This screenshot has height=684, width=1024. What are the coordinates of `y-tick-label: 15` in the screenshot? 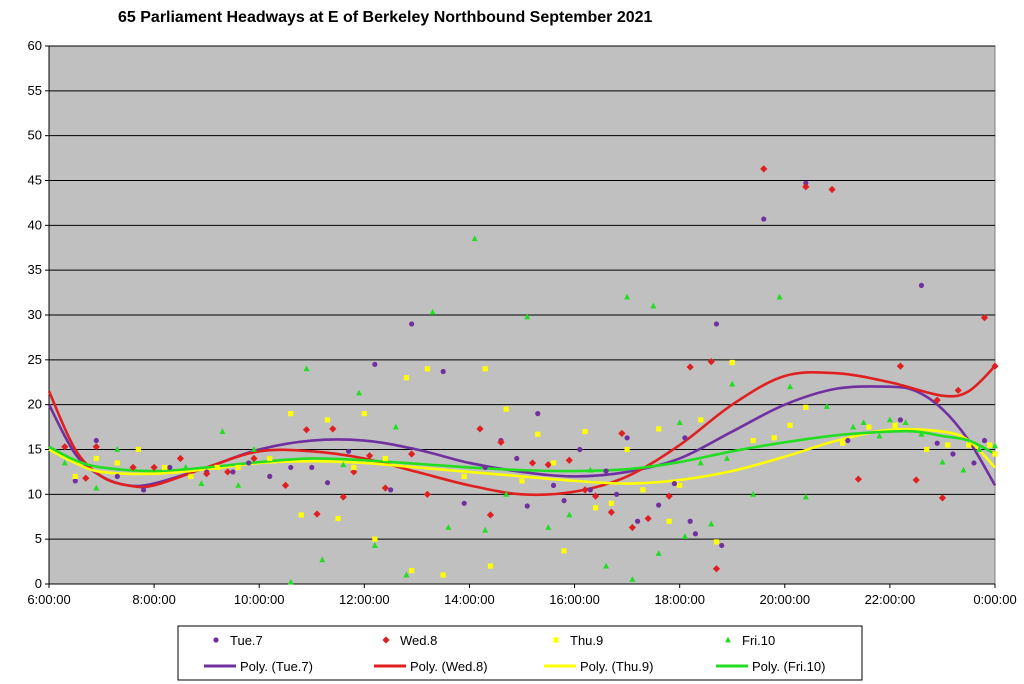 It's located at (35, 449).